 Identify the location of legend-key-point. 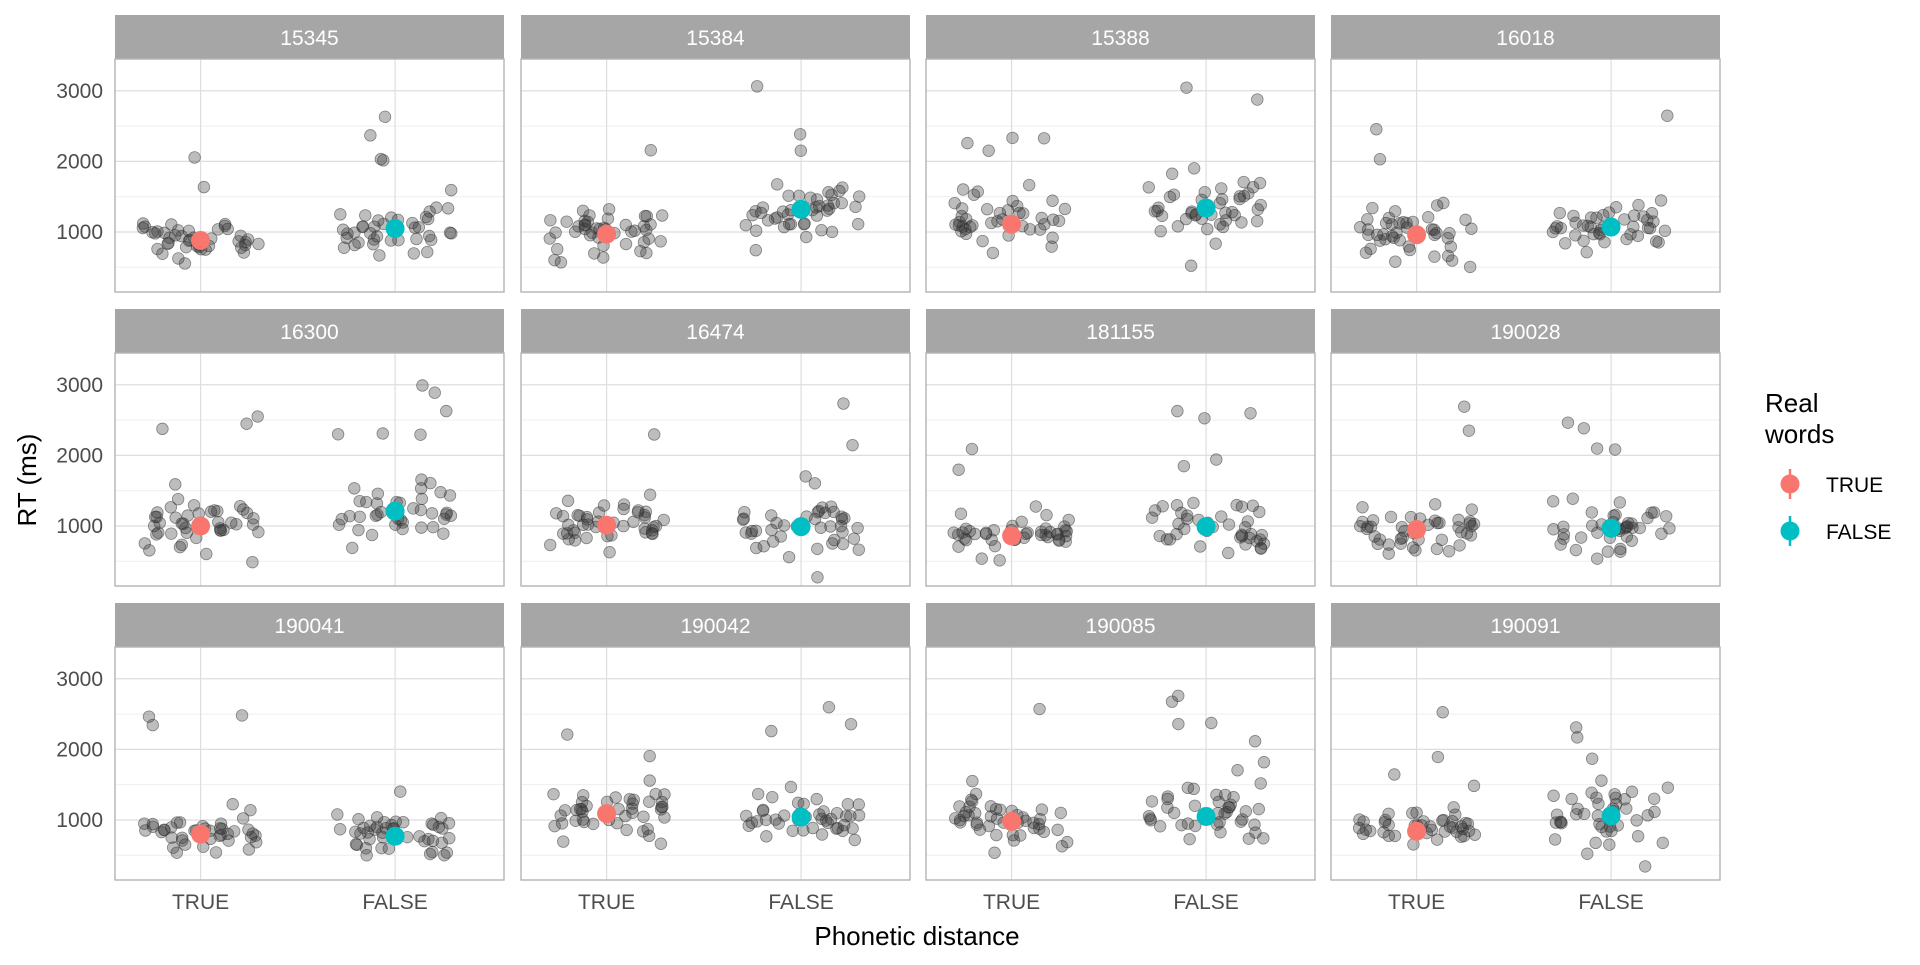
(1790, 531).